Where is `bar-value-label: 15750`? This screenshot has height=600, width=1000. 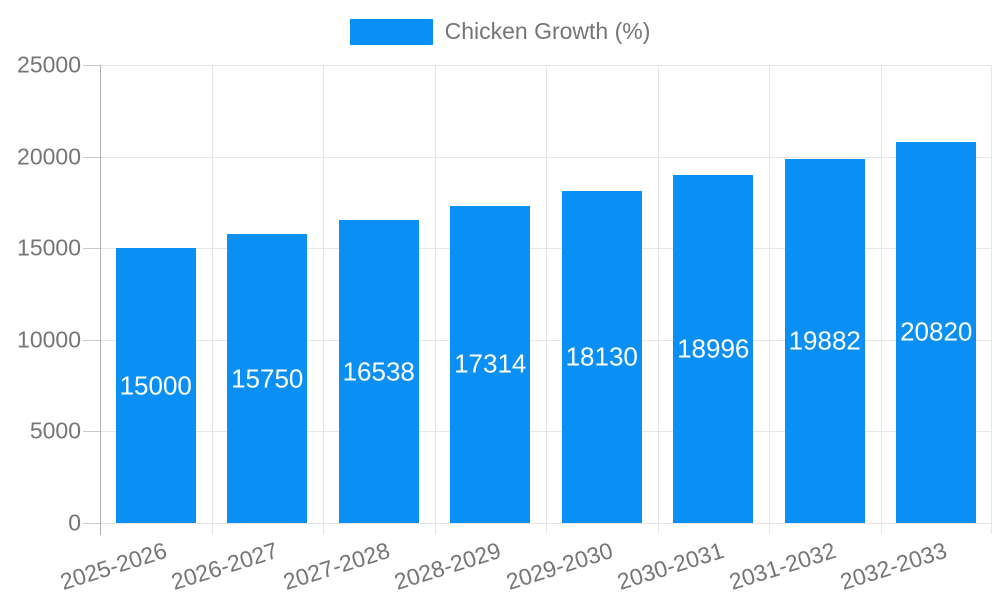
bar-value-label: 15750 is located at coordinates (267, 378).